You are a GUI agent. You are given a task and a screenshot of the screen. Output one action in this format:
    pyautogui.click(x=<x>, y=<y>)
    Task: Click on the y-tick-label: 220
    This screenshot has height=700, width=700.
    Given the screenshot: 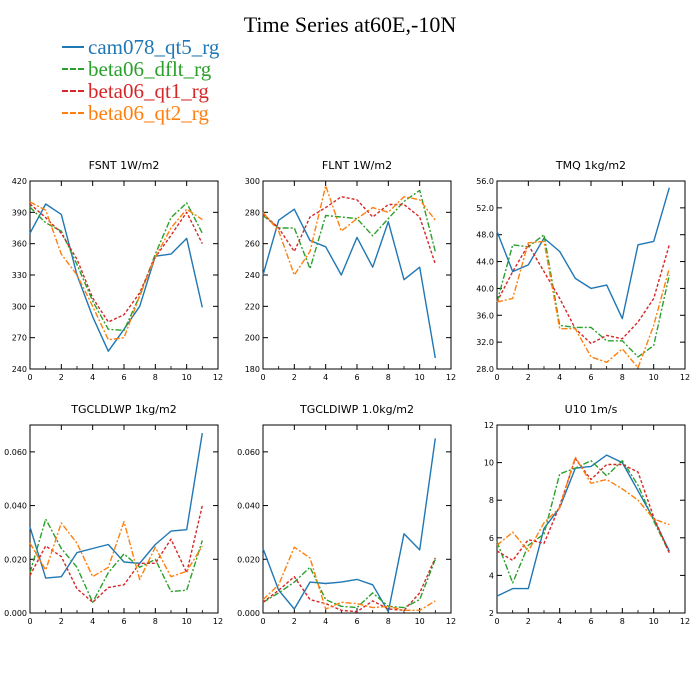 What is the action you would take?
    pyautogui.click(x=252, y=306)
    